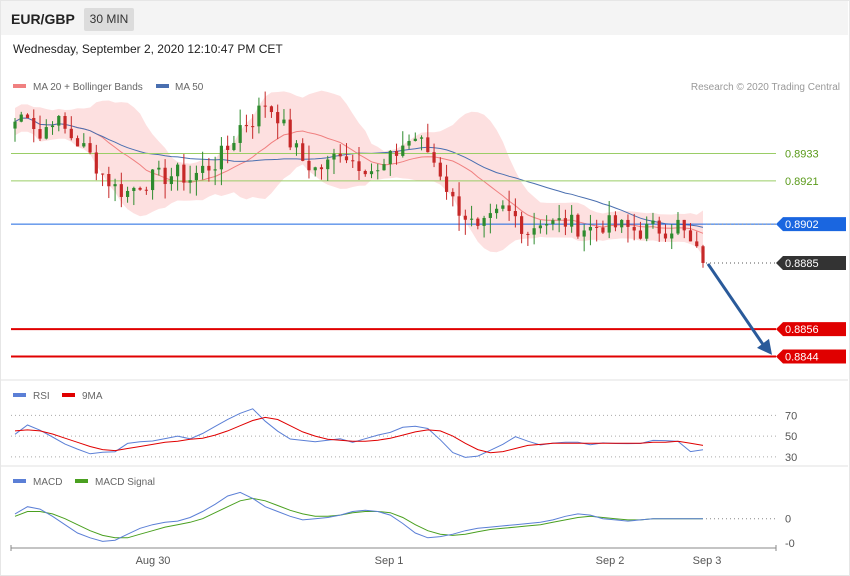  What do you see at coordinates (736, 305) in the screenshot?
I see `forecast-arrow-shaft` at bounding box center [736, 305].